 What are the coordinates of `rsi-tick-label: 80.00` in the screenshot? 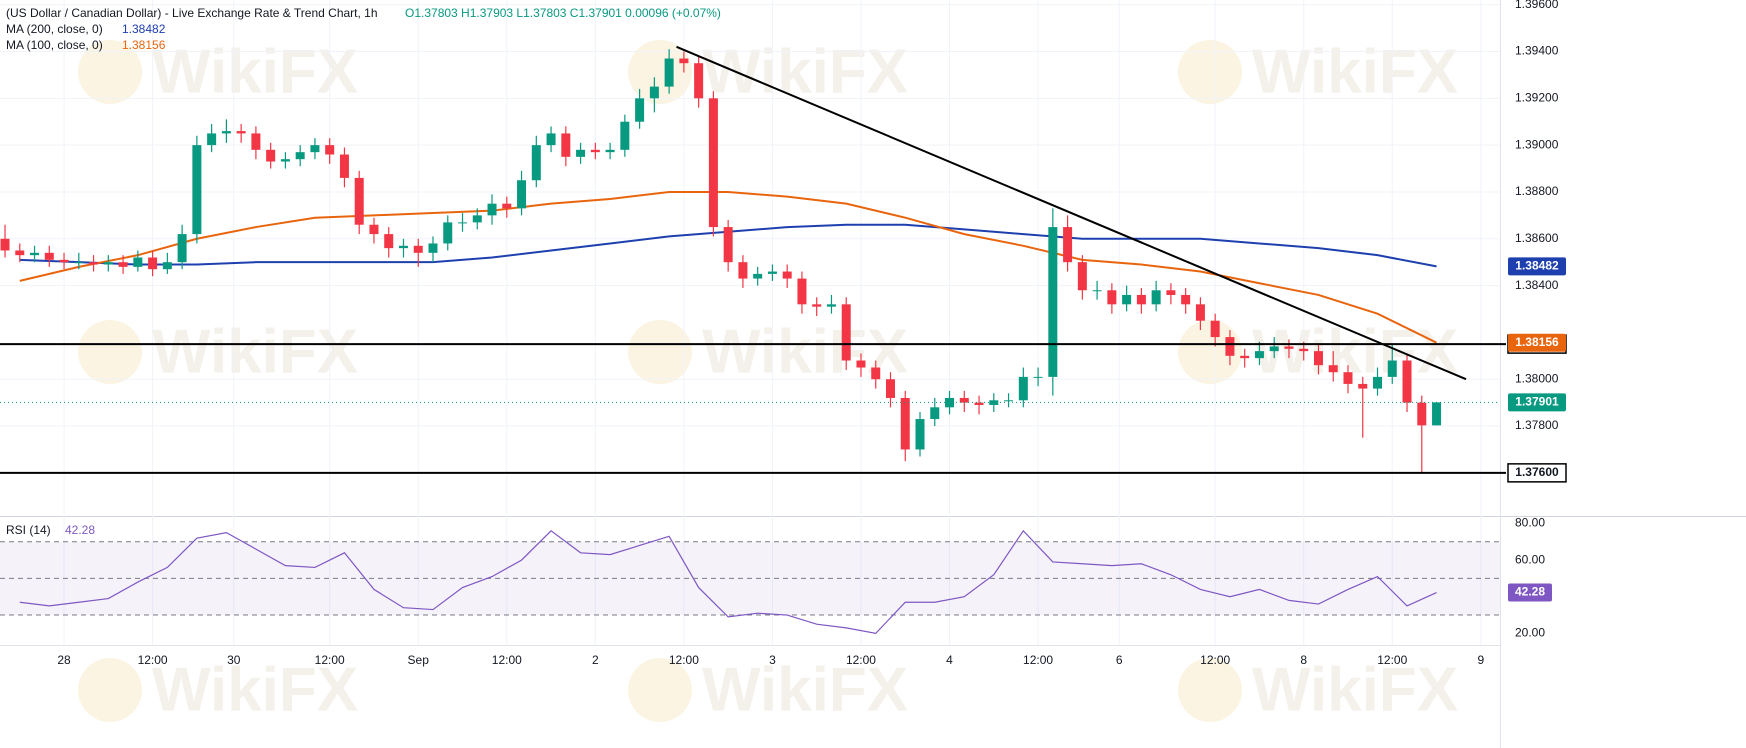 It's located at (1530, 523).